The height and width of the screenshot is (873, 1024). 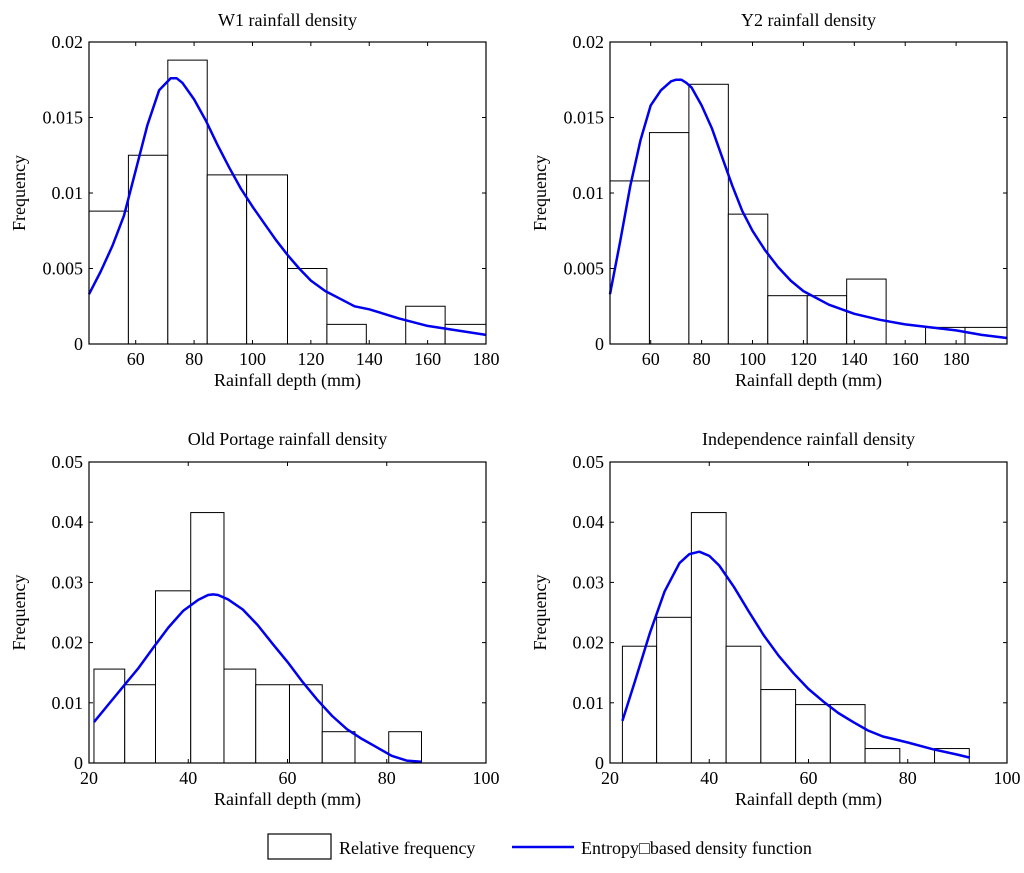 What do you see at coordinates (696, 848) in the screenshot?
I see `legend-label-density-function: Entropy□based density function` at bounding box center [696, 848].